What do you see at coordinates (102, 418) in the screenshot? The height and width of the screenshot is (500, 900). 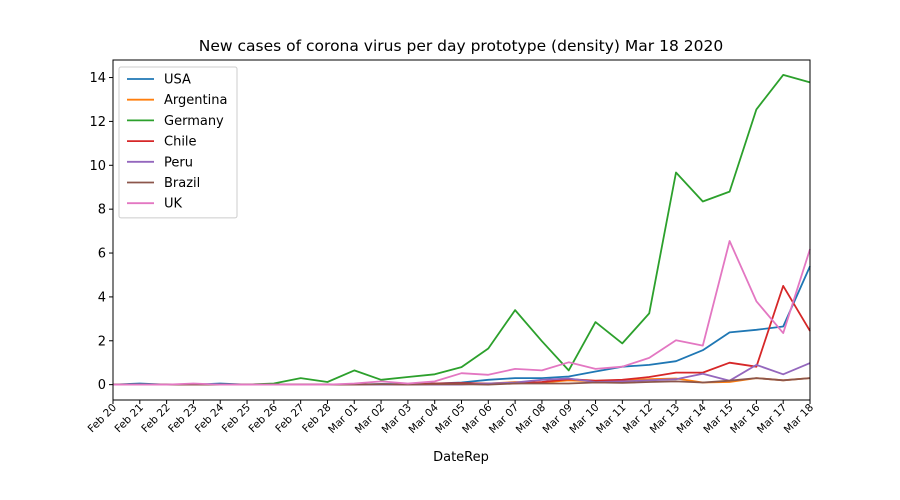 I see `x-tick-label: Feb 20` at bounding box center [102, 418].